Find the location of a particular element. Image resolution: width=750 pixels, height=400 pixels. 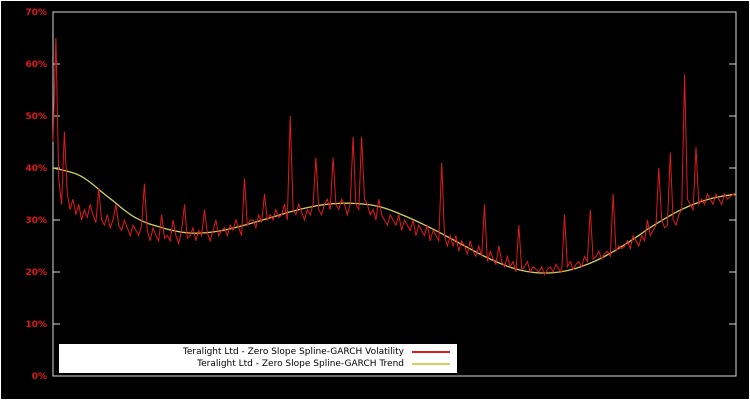

y-axis-tick-label: 50% is located at coordinates (36, 117).